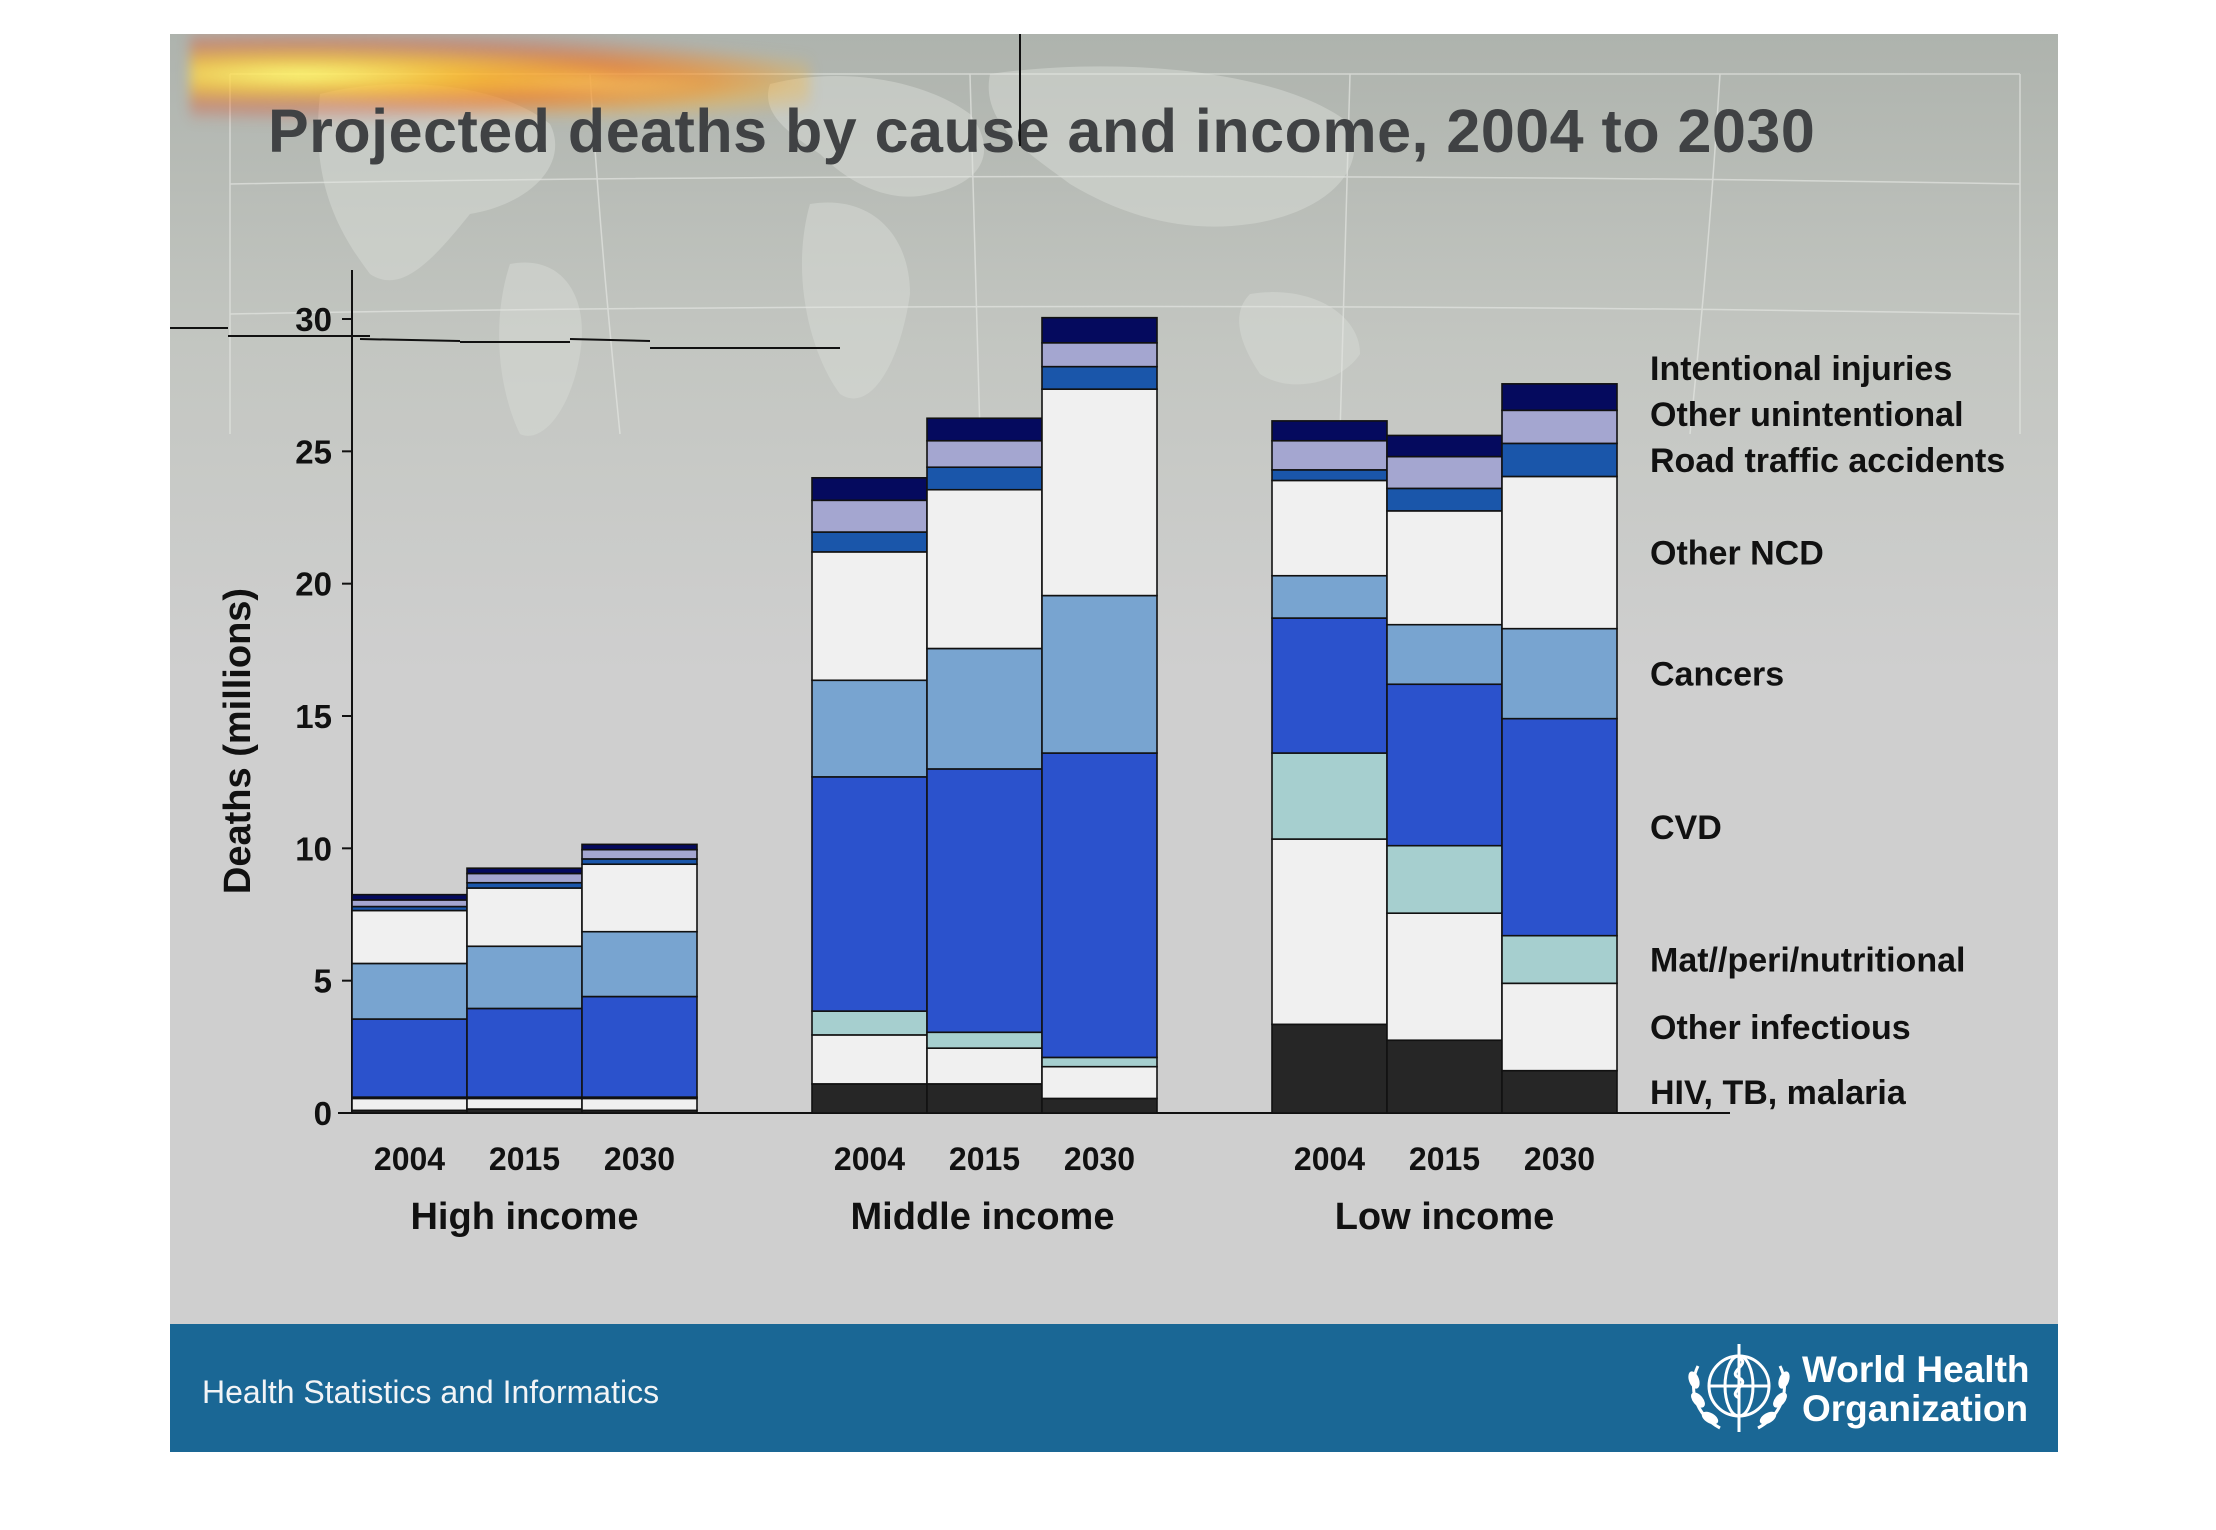  Describe the element at coordinates (524, 1217) in the screenshot. I see `group-label: High income` at that location.